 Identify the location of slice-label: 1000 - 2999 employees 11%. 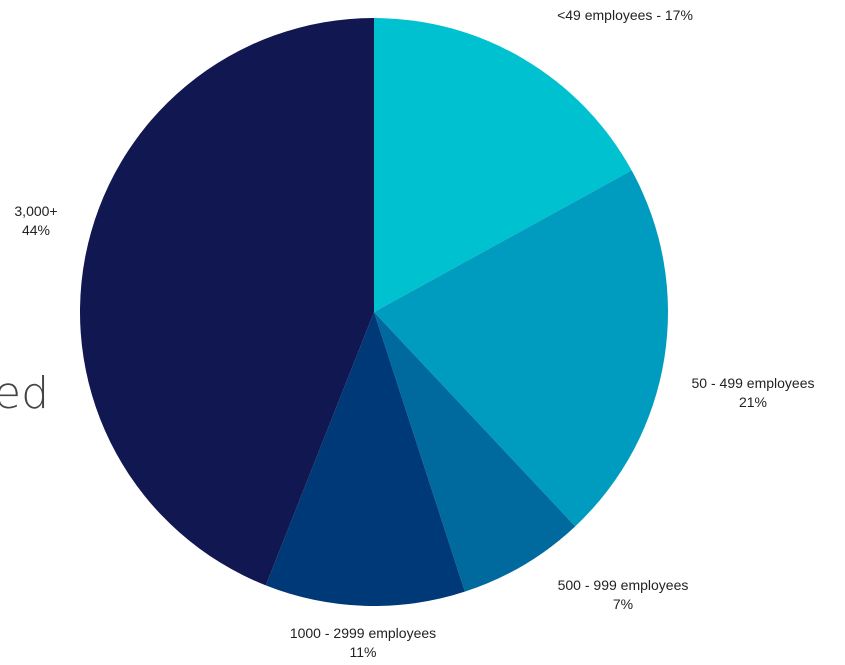
(363, 642).